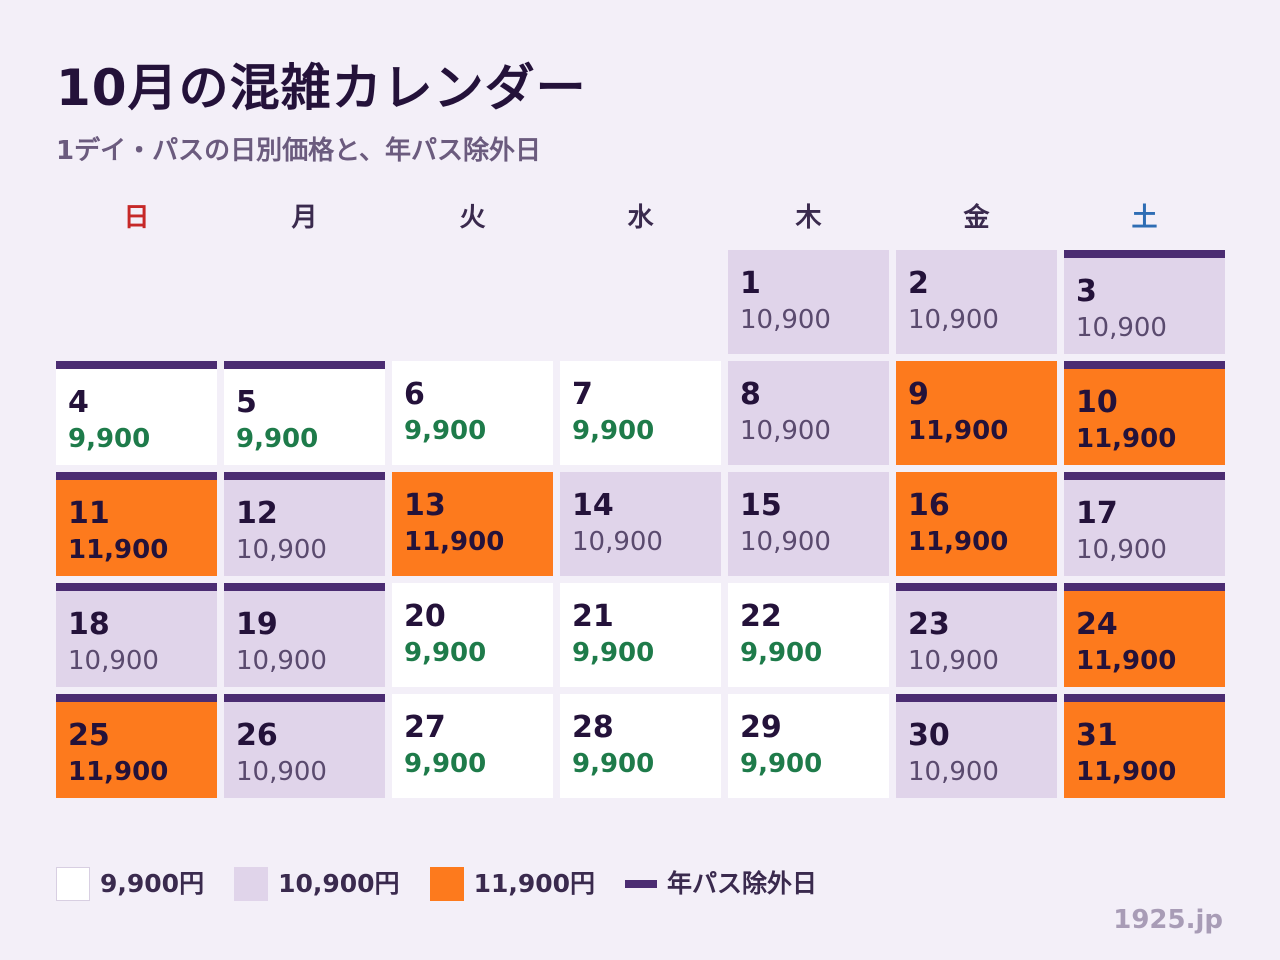  What do you see at coordinates (742, 883) in the screenshot?
I see `legend-label-excluded: 年パス除外日` at bounding box center [742, 883].